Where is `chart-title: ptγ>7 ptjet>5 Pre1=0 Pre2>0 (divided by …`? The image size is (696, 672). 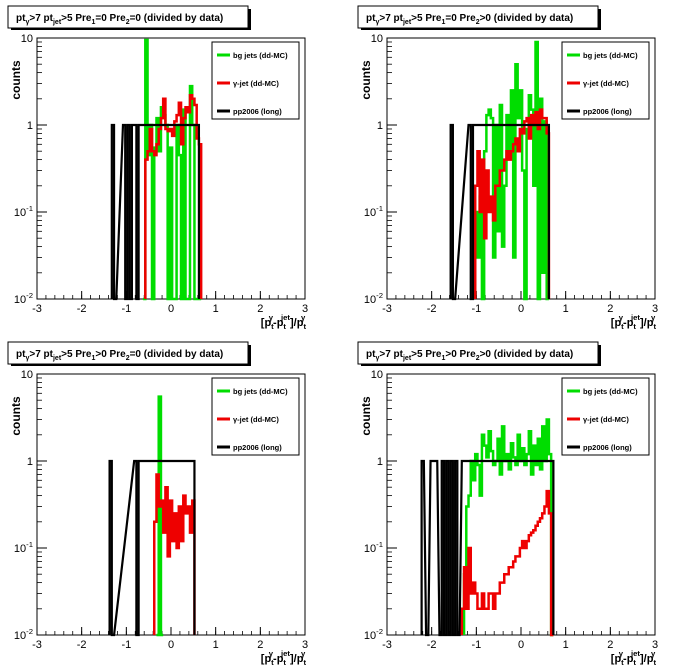
chart-title: ptγ>7 ptjet>5 Pre1=0 Pre2>0 (divided by … is located at coordinates (479, 17).